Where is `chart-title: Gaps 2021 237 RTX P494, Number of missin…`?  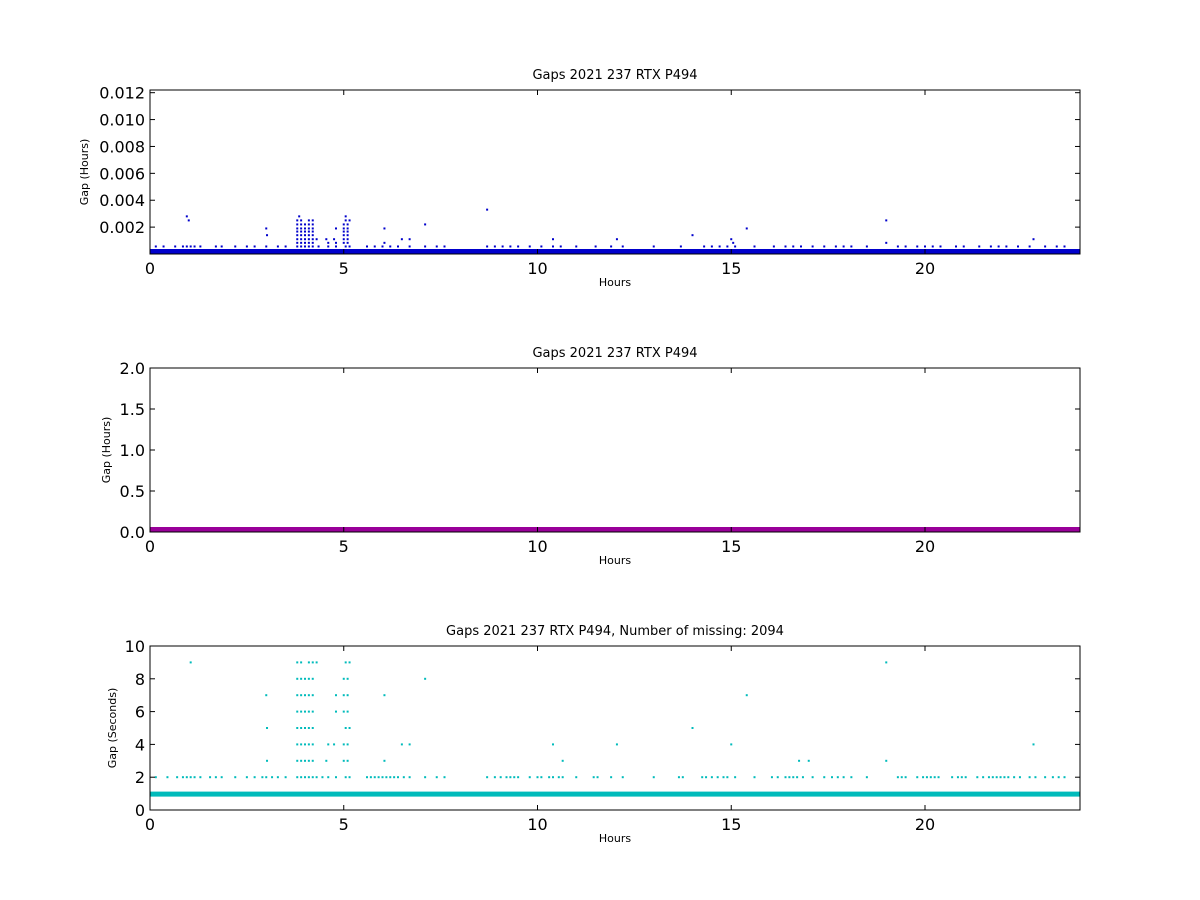
chart-title: Gaps 2021 237 RTX P494, Number of missin… is located at coordinates (615, 631).